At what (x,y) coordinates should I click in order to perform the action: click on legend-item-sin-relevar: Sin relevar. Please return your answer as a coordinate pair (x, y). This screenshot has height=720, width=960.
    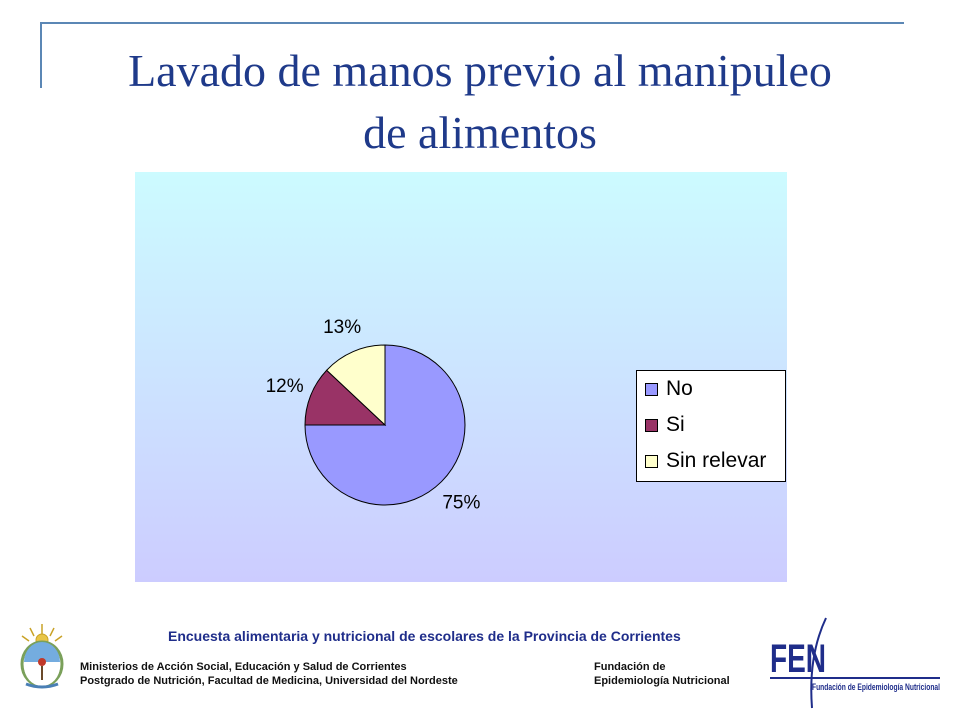
    Looking at the image, I should click on (711, 461).